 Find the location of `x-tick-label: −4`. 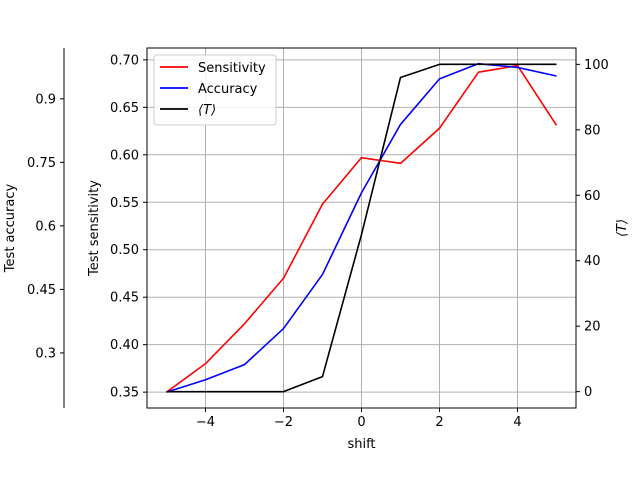

x-tick-label: −4 is located at coordinates (205, 422).